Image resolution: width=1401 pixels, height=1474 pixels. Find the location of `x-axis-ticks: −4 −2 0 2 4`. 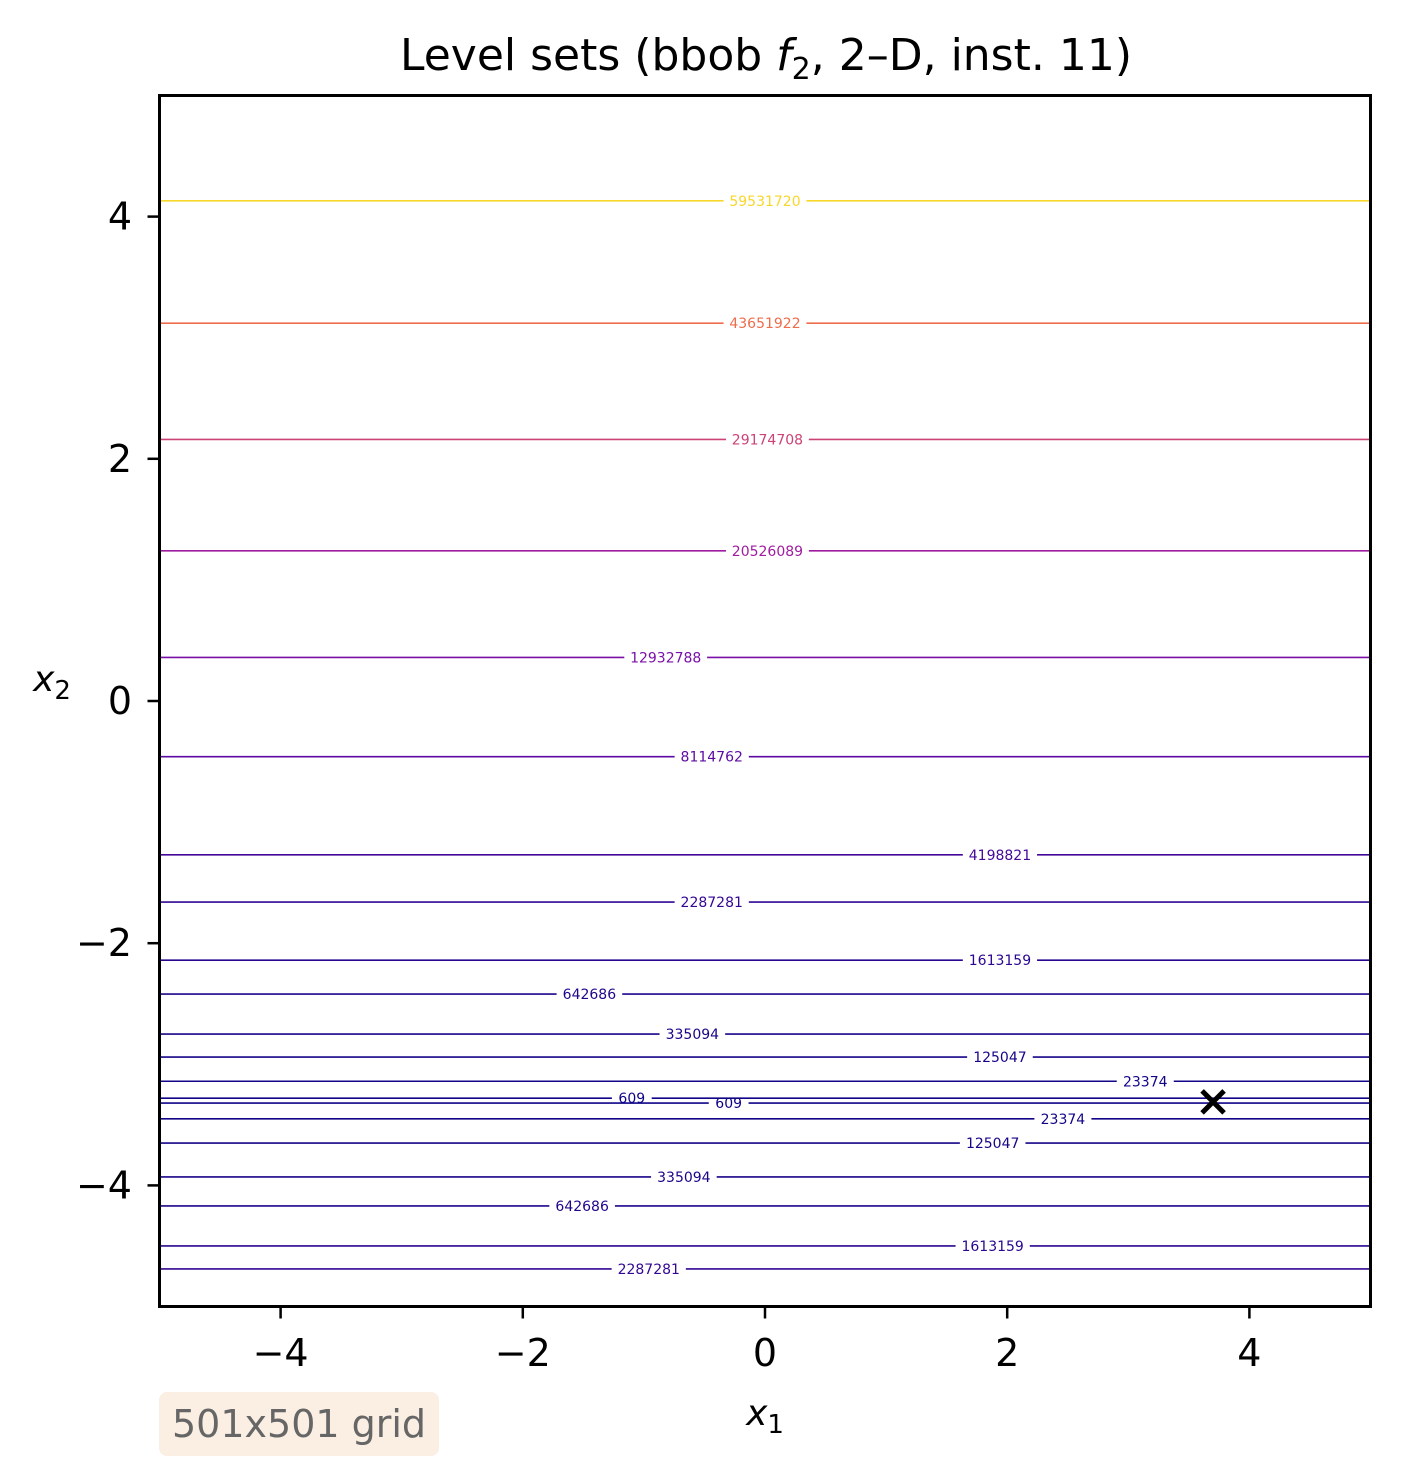

x-axis-ticks: −4 −2 0 2 4 is located at coordinates (757, 1340).